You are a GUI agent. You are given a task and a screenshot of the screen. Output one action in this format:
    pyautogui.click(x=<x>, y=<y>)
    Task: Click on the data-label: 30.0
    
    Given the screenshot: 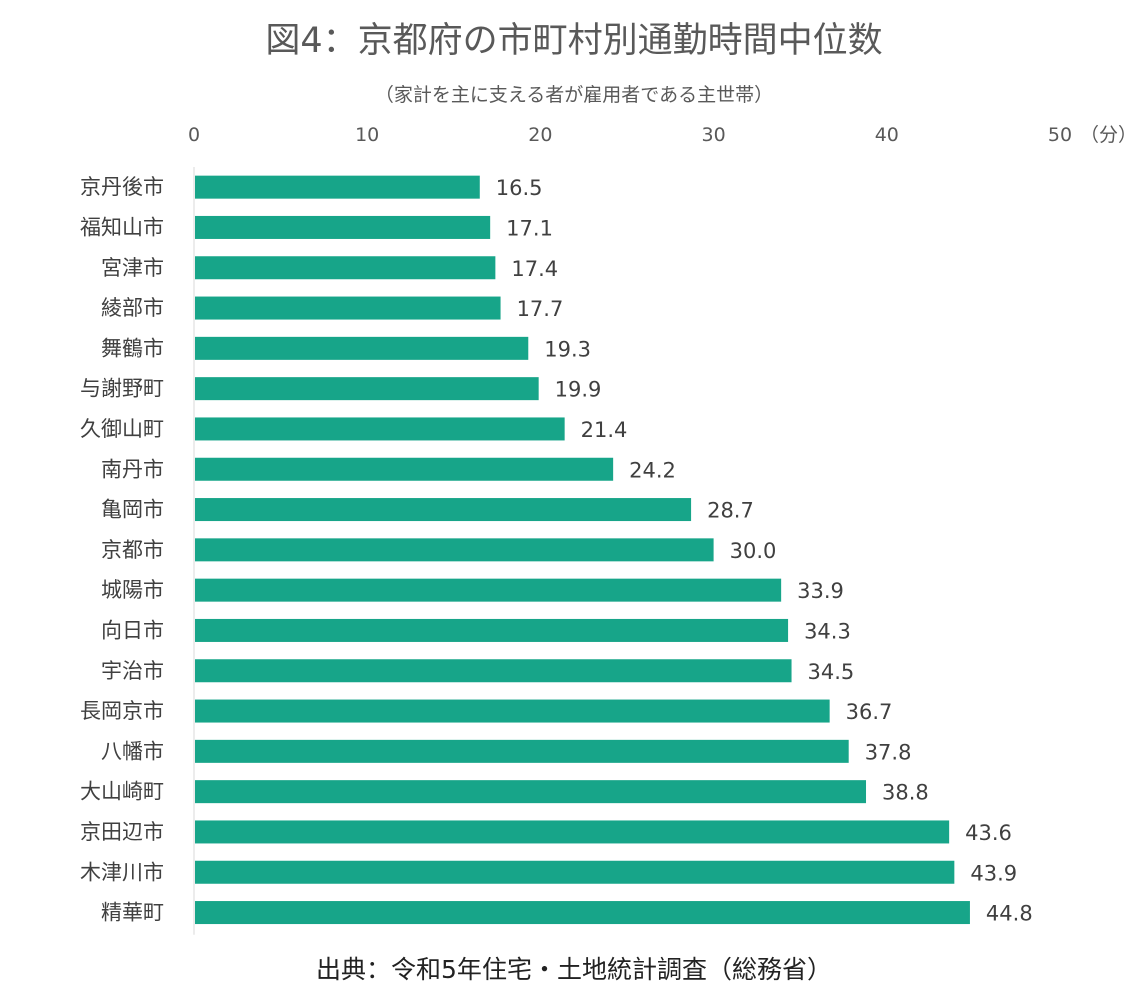 What is the action you would take?
    pyautogui.click(x=753, y=551)
    